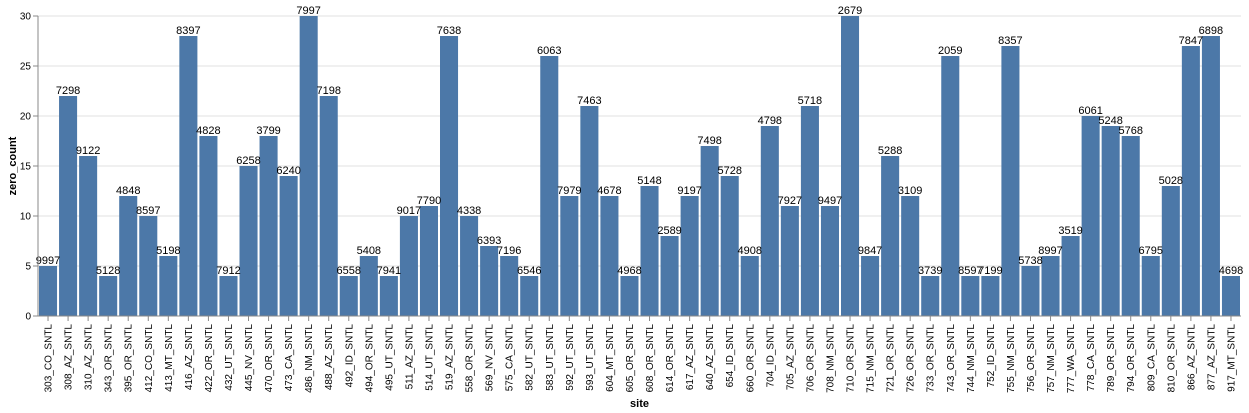  Describe the element at coordinates (309, 358) in the screenshot. I see `x-tick-label: 486_NM_SNTL` at that location.